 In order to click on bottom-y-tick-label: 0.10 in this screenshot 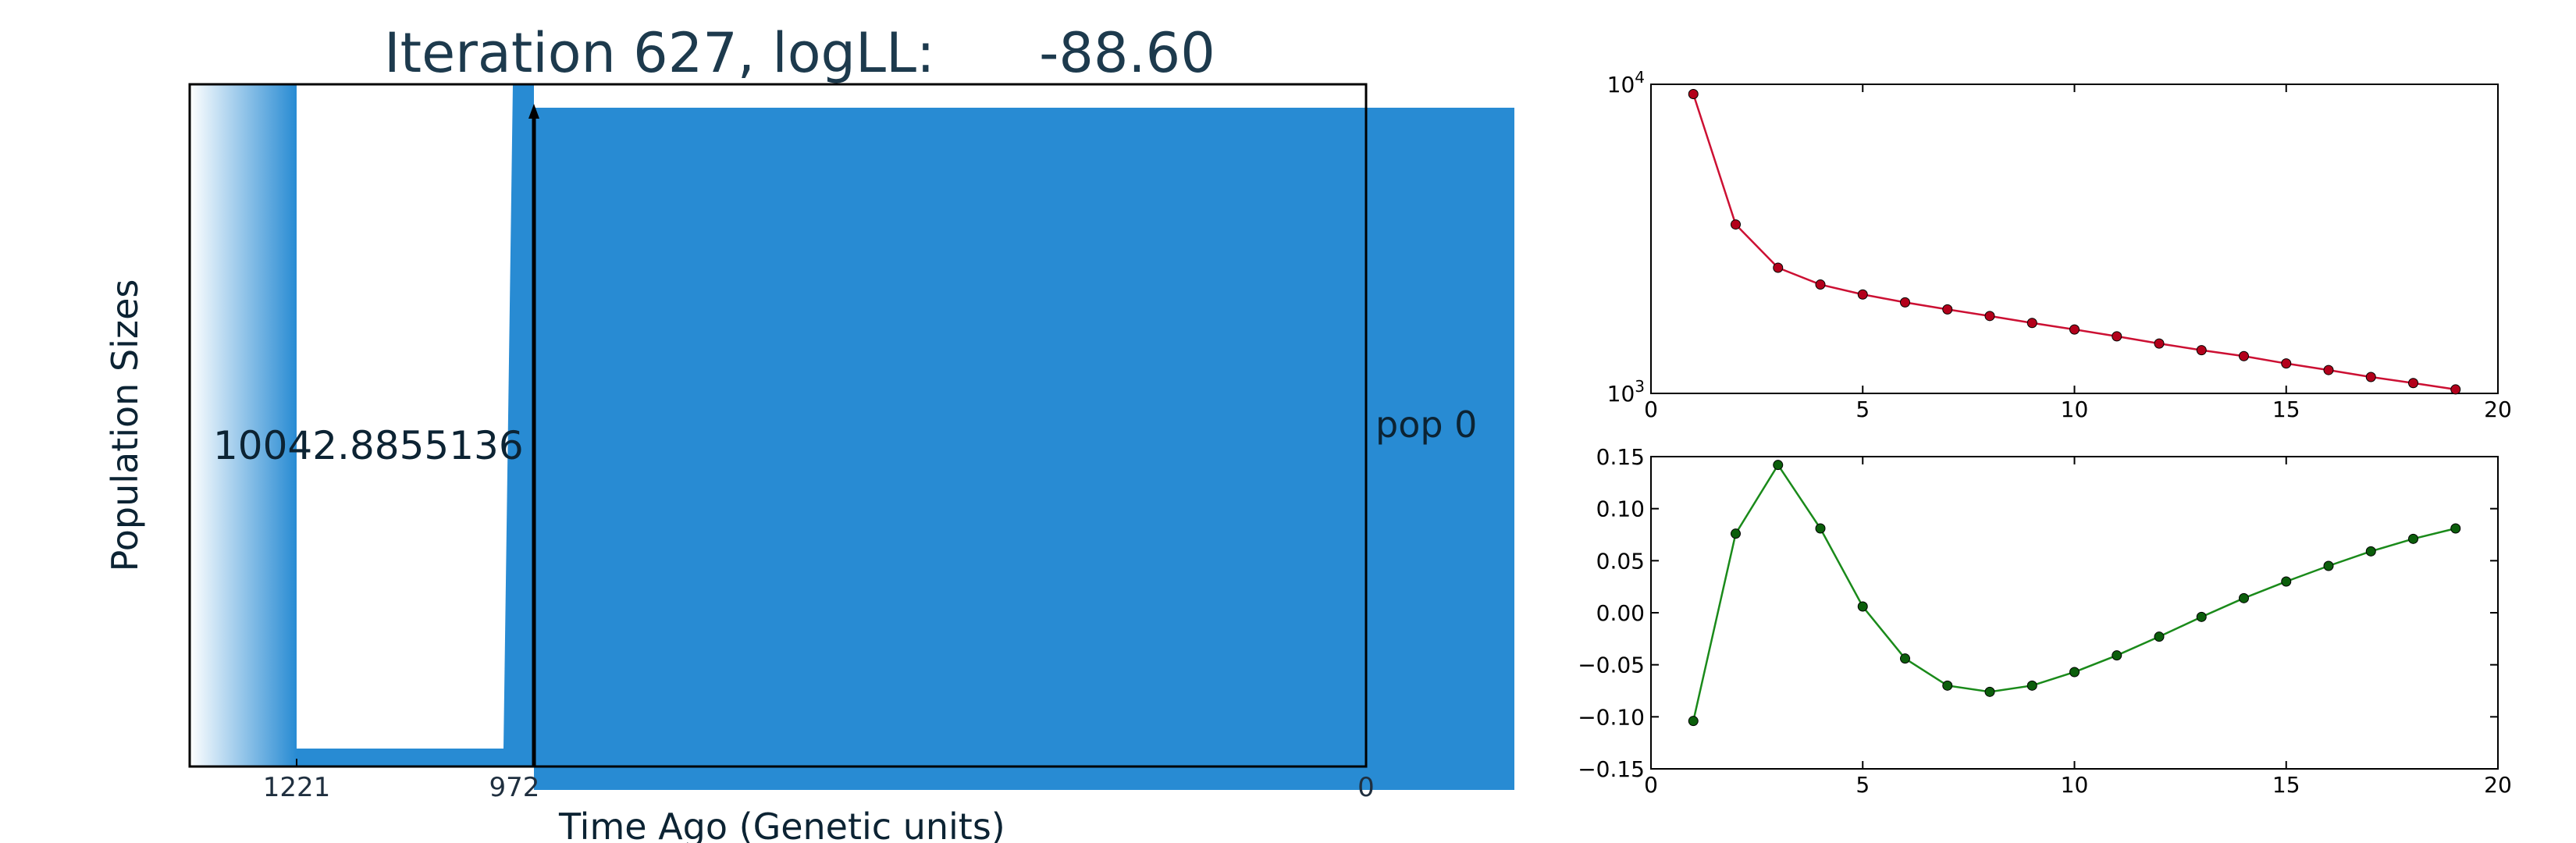, I will do `click(1620, 509)`.